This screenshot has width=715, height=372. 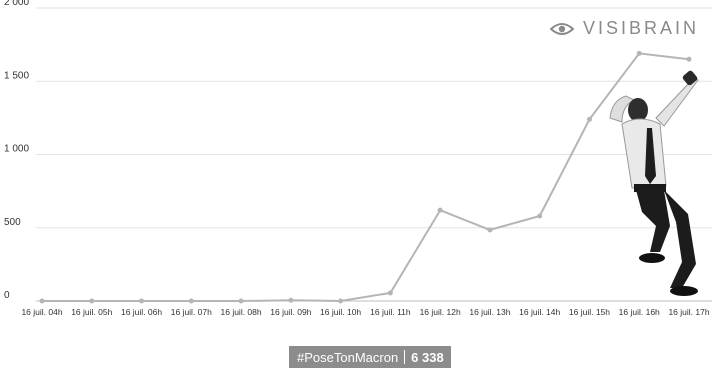 What do you see at coordinates (640, 28) in the screenshot?
I see `brand-name: VISIBRAIN` at bounding box center [640, 28].